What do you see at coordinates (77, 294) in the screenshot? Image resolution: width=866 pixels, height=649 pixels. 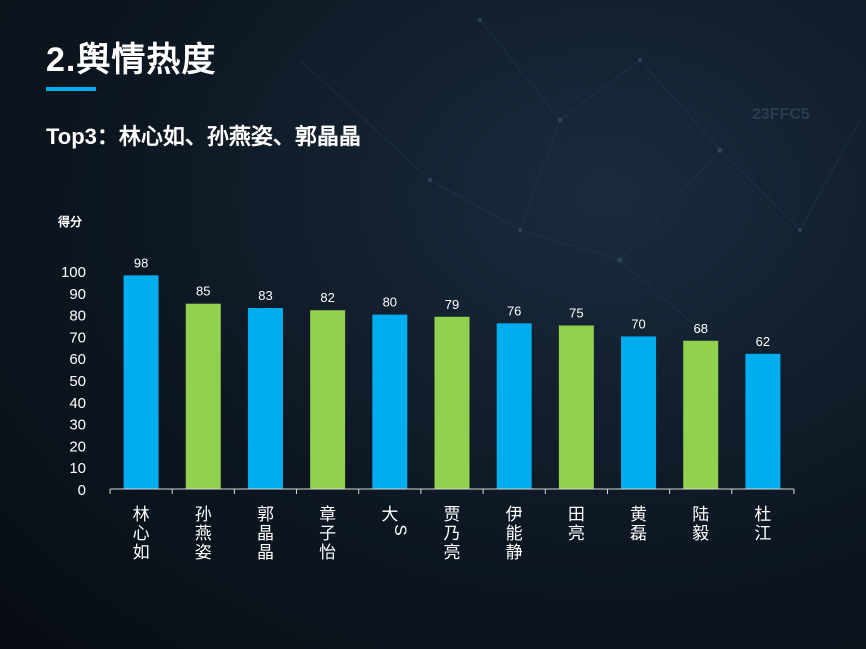 I see `y-tick-label: 90` at bounding box center [77, 294].